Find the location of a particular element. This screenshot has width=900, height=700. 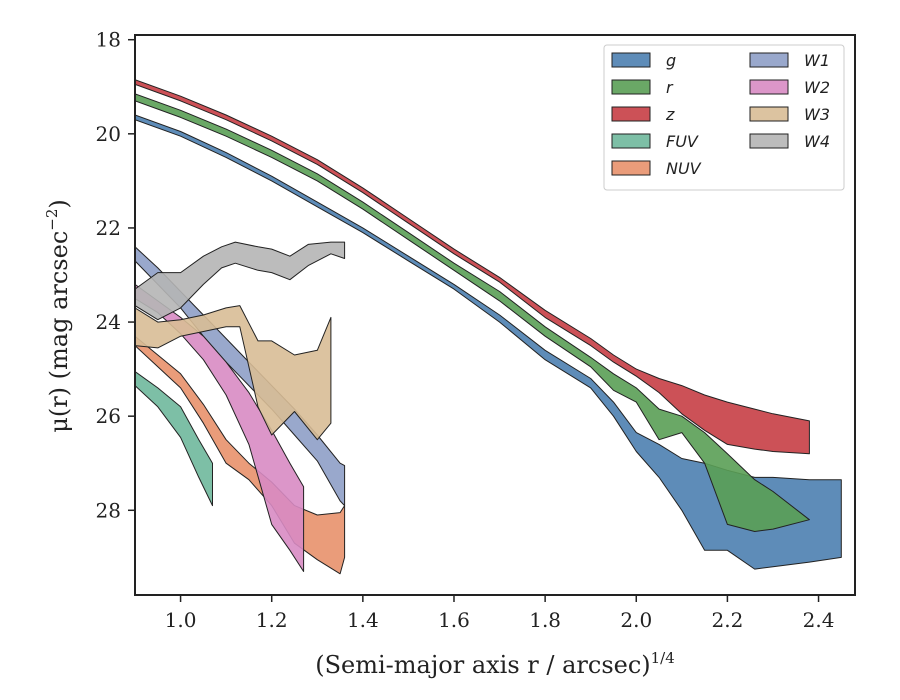

legend-swatch-nuv is located at coordinates (631, 168).